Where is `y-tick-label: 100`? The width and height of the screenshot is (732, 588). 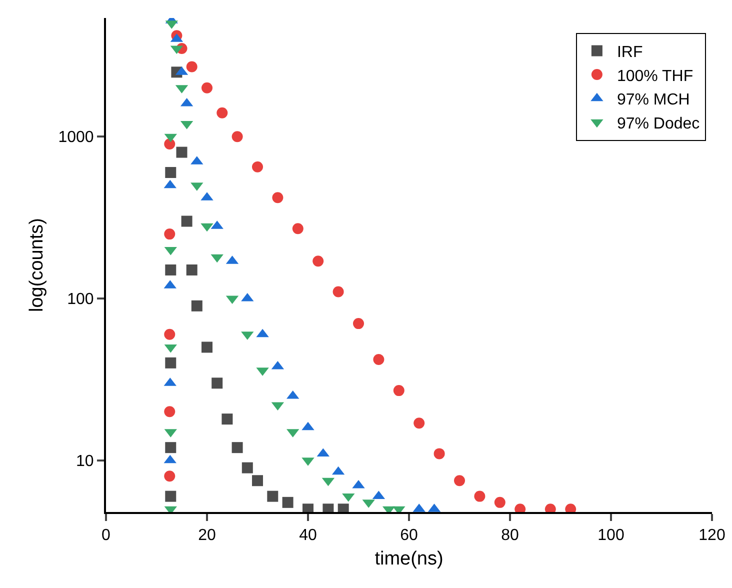 y-tick-label: 100 is located at coordinates (80, 299).